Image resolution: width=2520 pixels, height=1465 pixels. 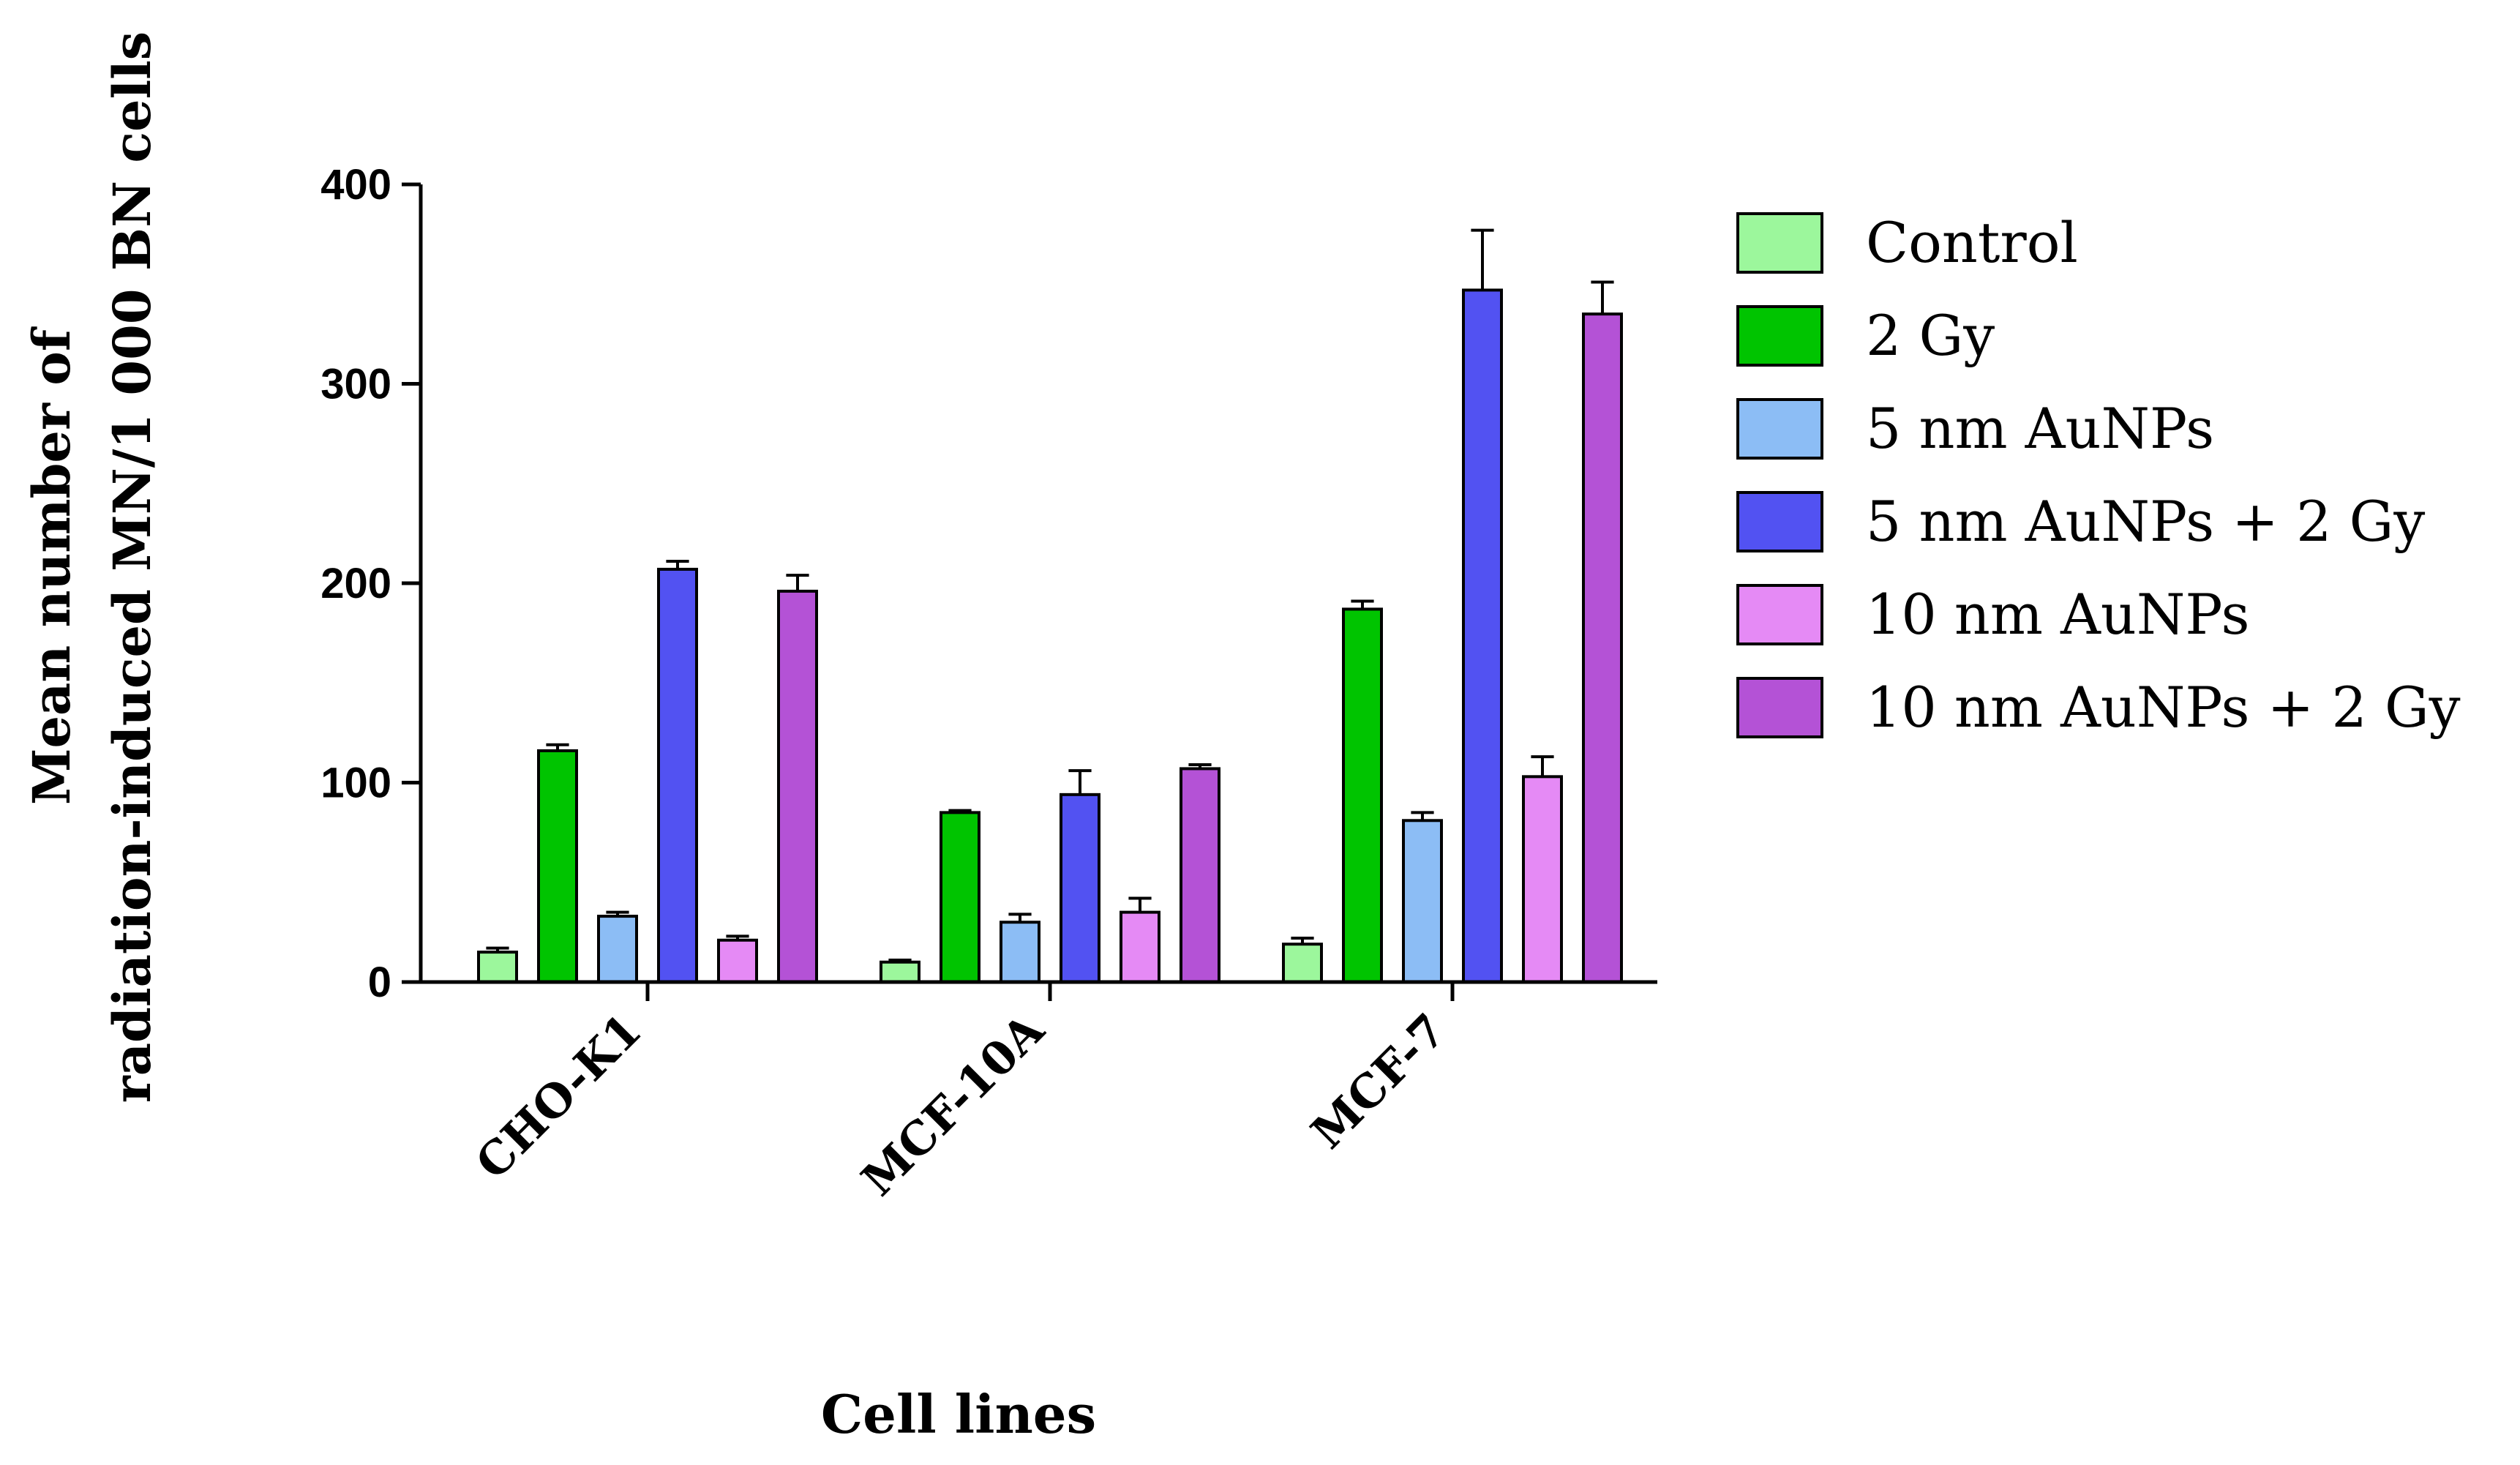 What do you see at coordinates (1930, 335) in the screenshot?
I see `legend-label-2-gy: 2 Gy` at bounding box center [1930, 335].